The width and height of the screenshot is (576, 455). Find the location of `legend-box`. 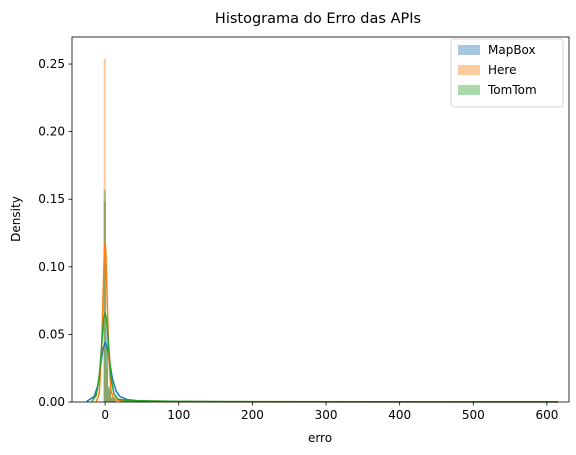

legend-box is located at coordinates (507, 73).